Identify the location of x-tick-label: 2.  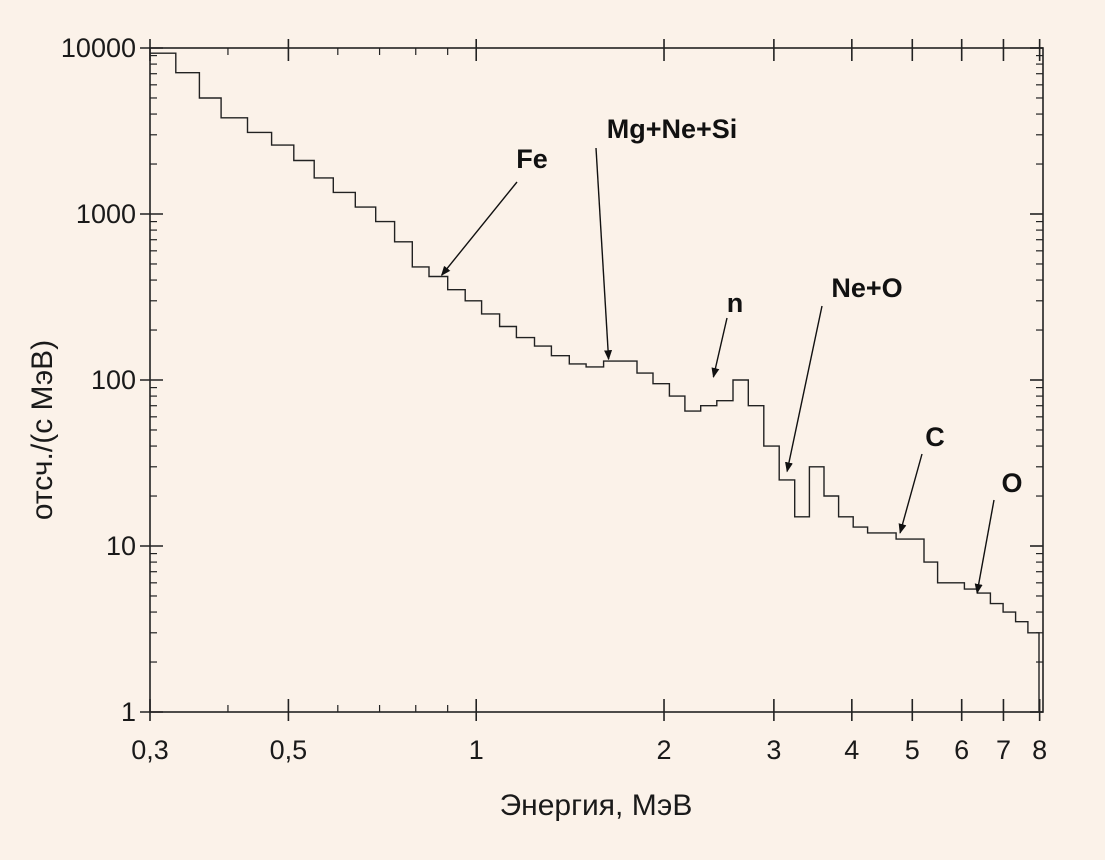
(664, 750).